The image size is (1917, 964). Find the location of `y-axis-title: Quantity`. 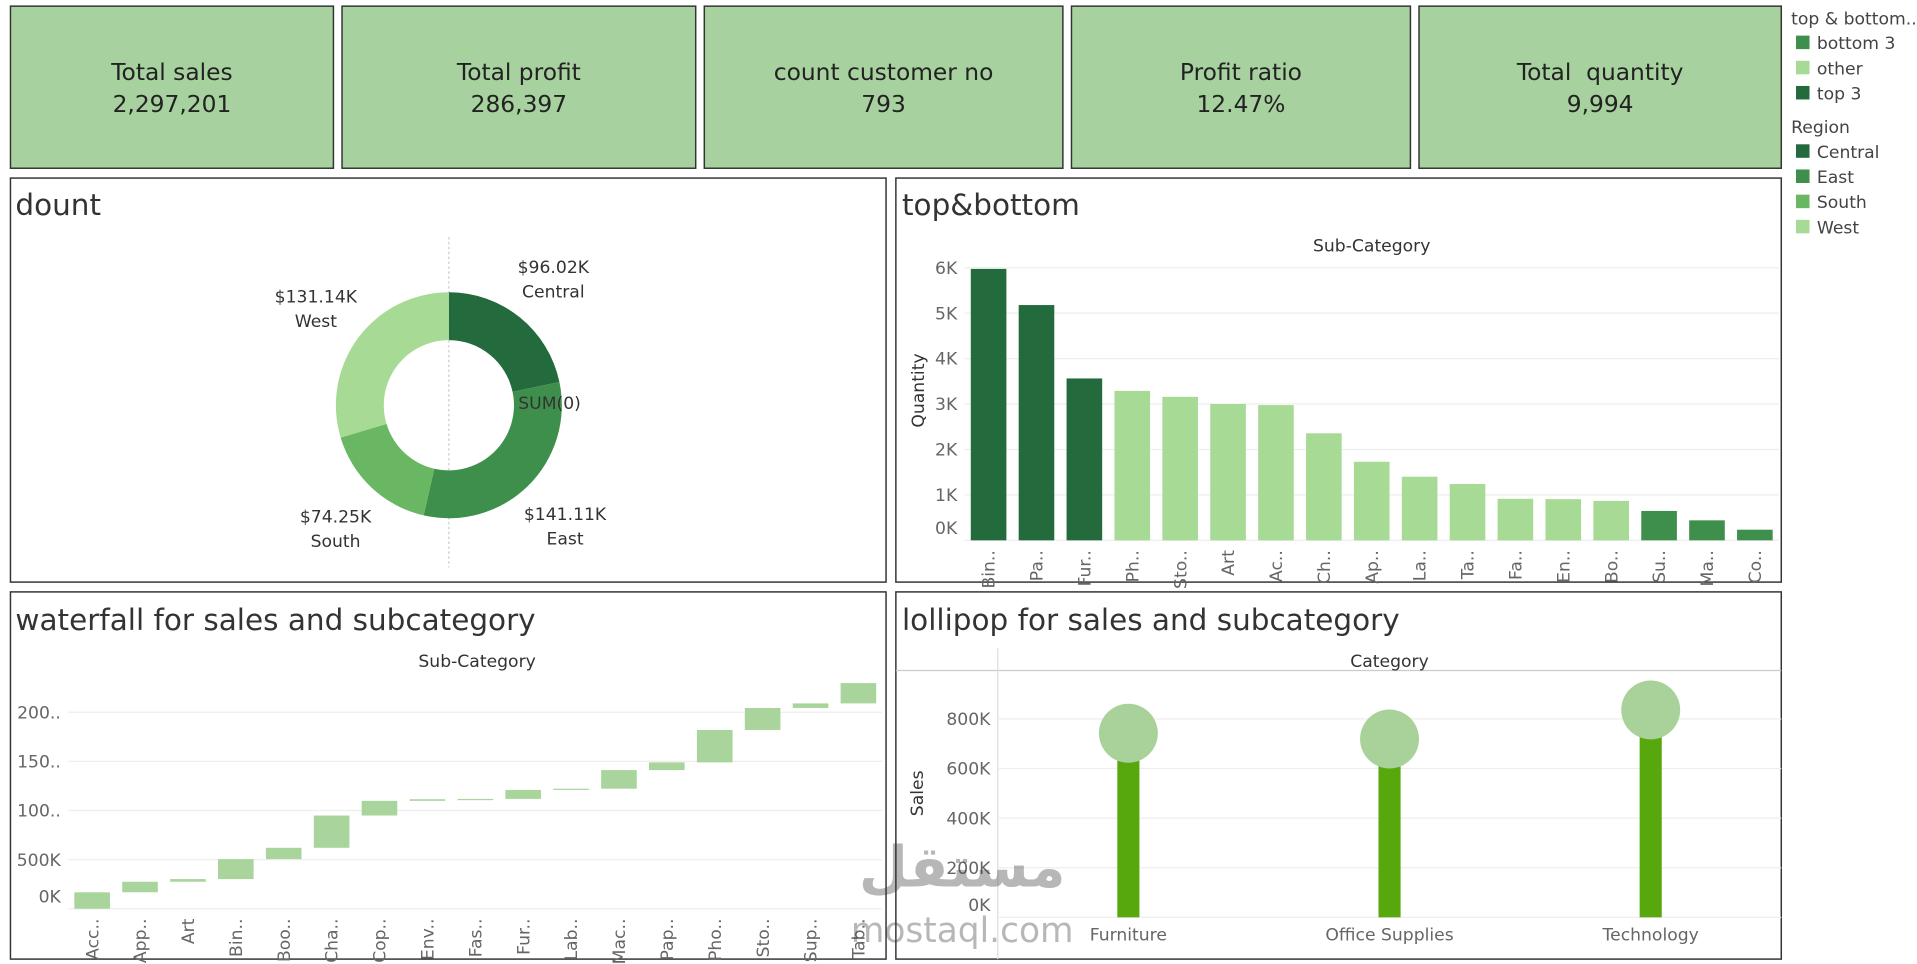

y-axis-title: Quantity is located at coordinates (919, 390).